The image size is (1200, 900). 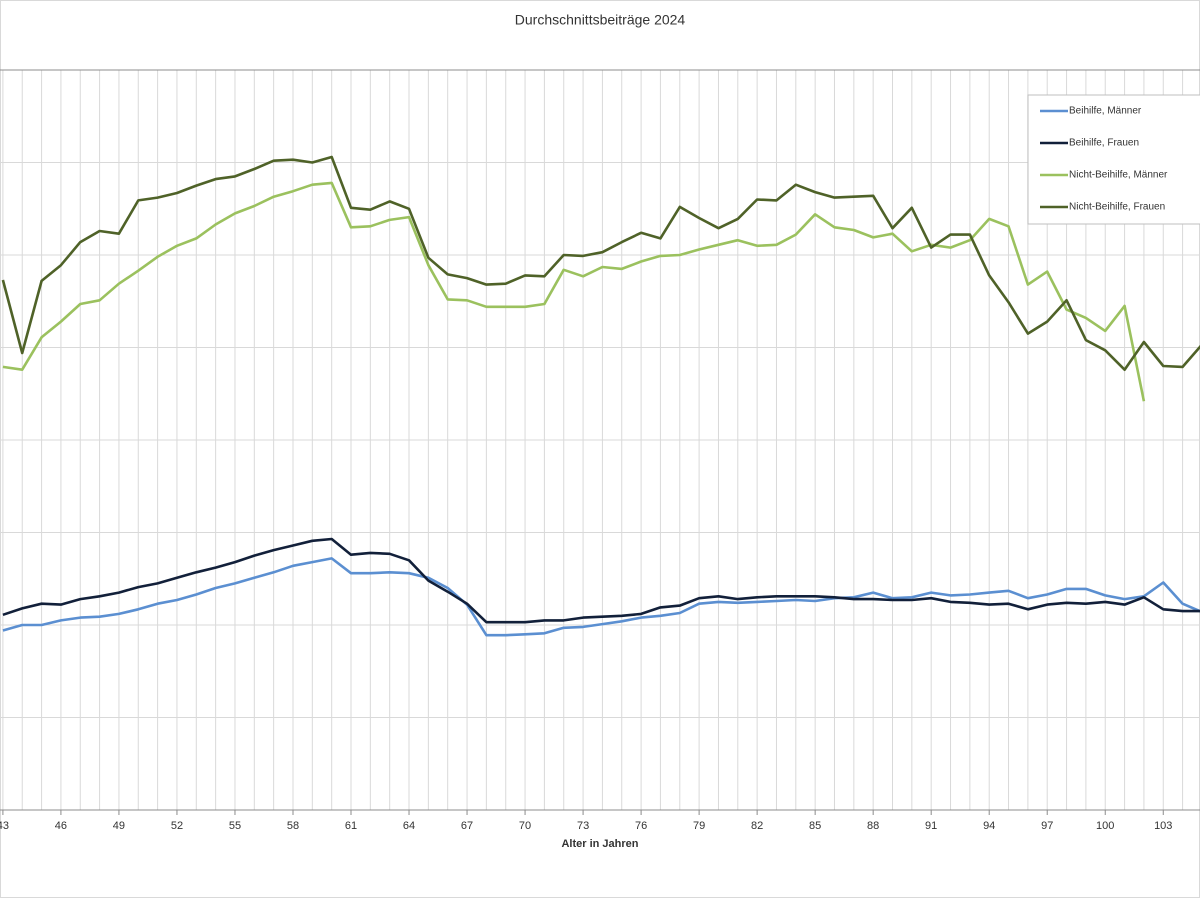 I want to click on x-tick-label: 94, so click(x=989, y=826).